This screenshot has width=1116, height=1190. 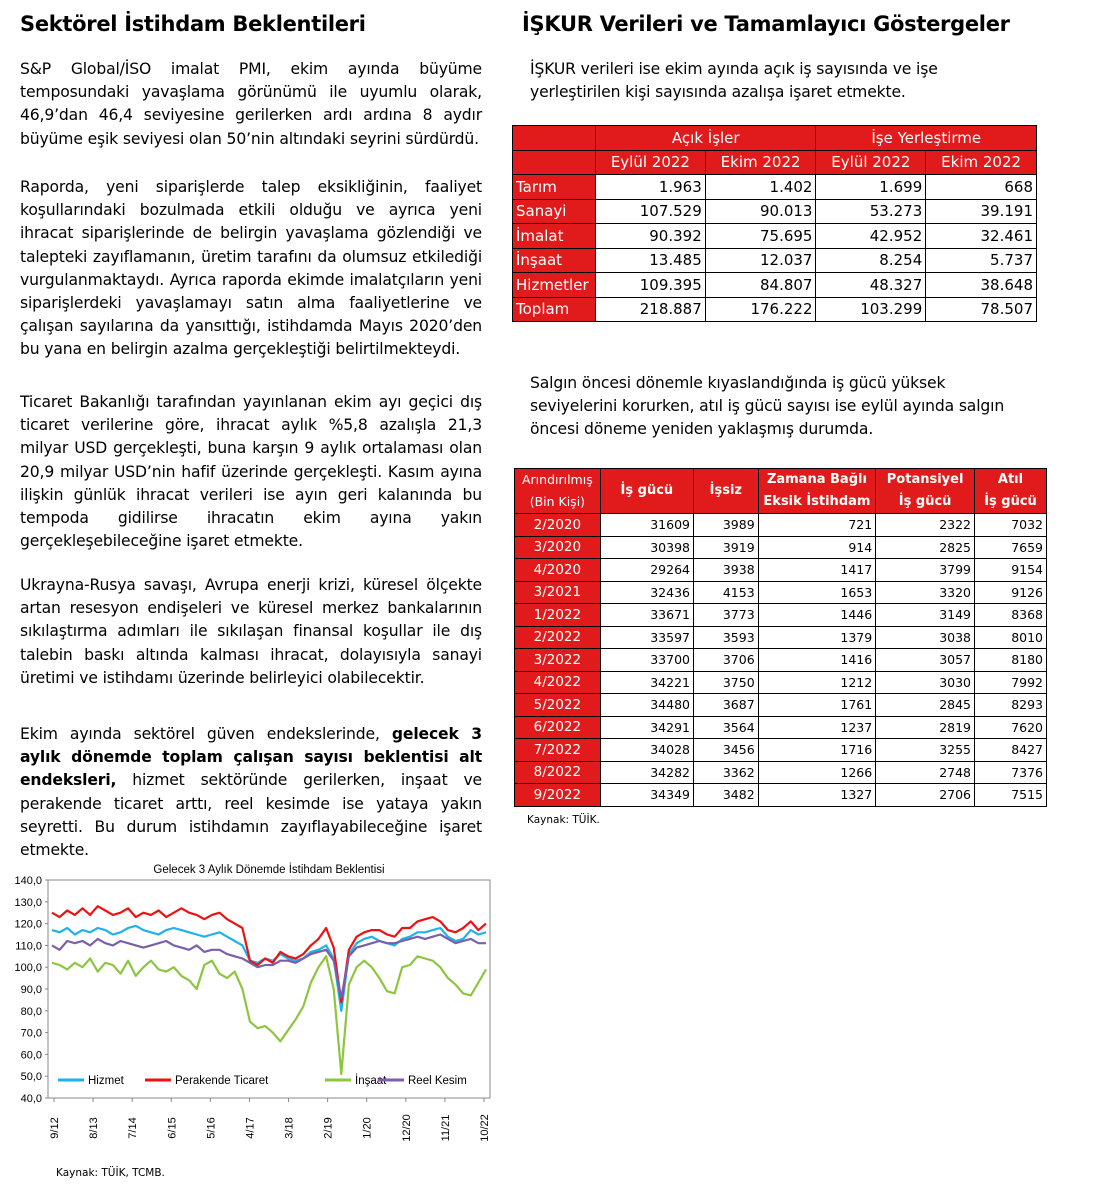 I want to click on y-tick-label: 60,0, so click(x=31, y=1055).